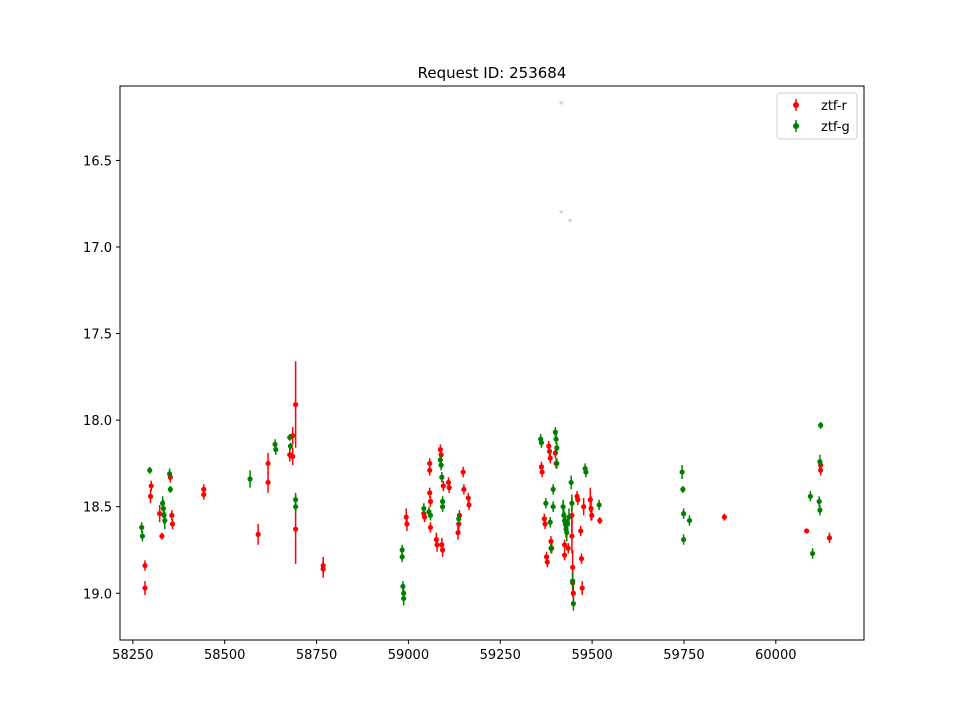  Describe the element at coordinates (97, 335) in the screenshot. I see `y-tick-label: 17.5` at that location.